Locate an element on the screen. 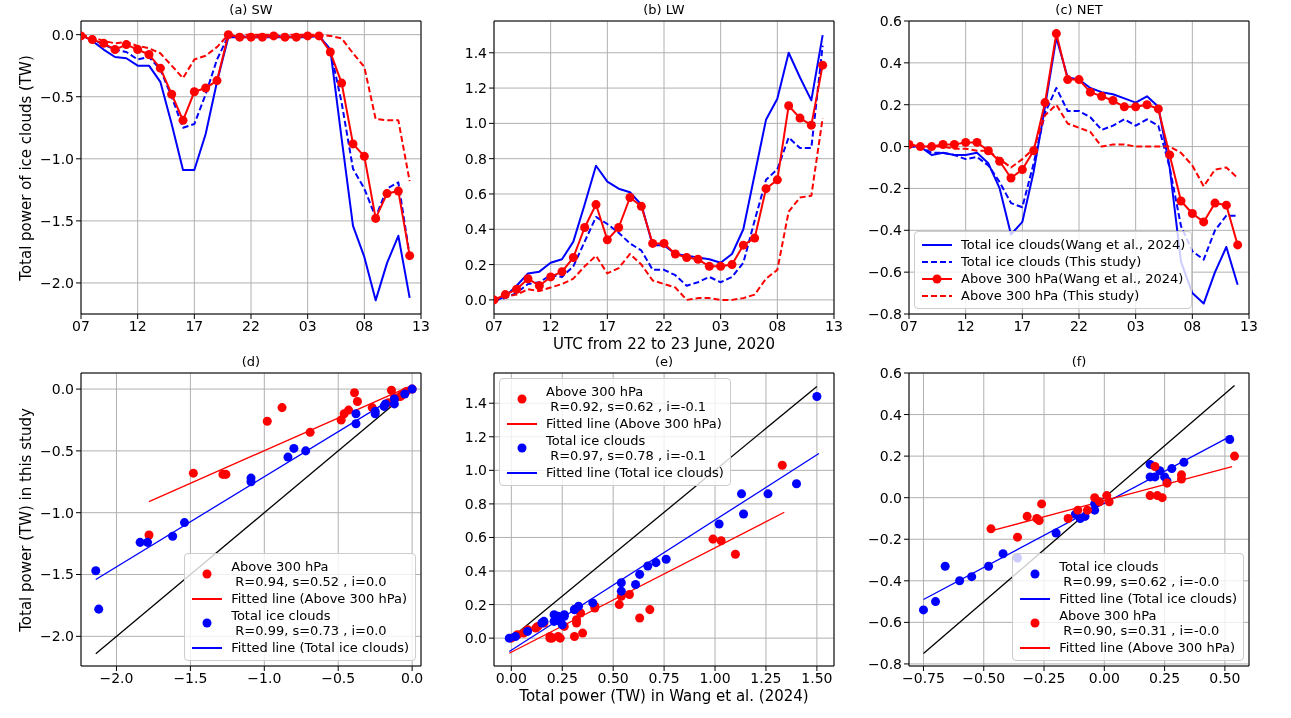 The height and width of the screenshot is (718, 1291). x-tick-label: 1.00 is located at coordinates (715, 677).